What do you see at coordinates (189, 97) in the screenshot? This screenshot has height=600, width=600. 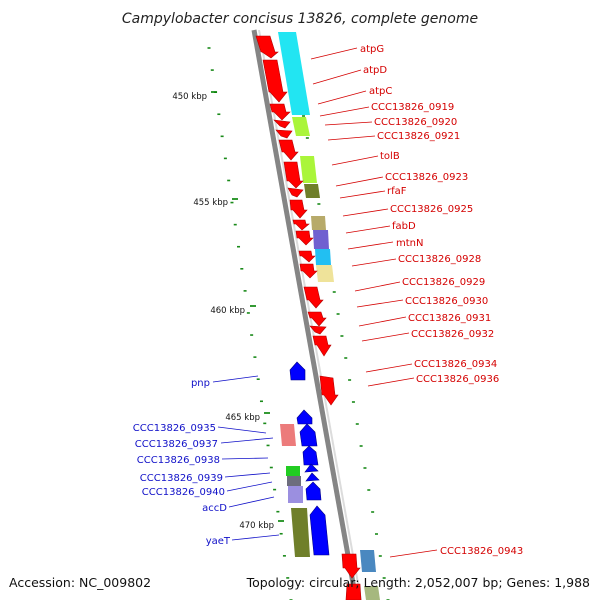 I see `kbp-tick-label: 450 kbp` at bounding box center [189, 97].